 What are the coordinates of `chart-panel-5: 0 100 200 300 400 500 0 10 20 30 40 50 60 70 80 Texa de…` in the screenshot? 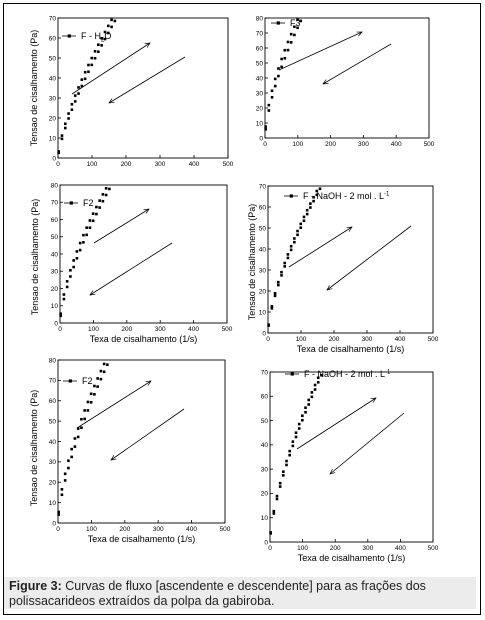 It's located at (130, 450).